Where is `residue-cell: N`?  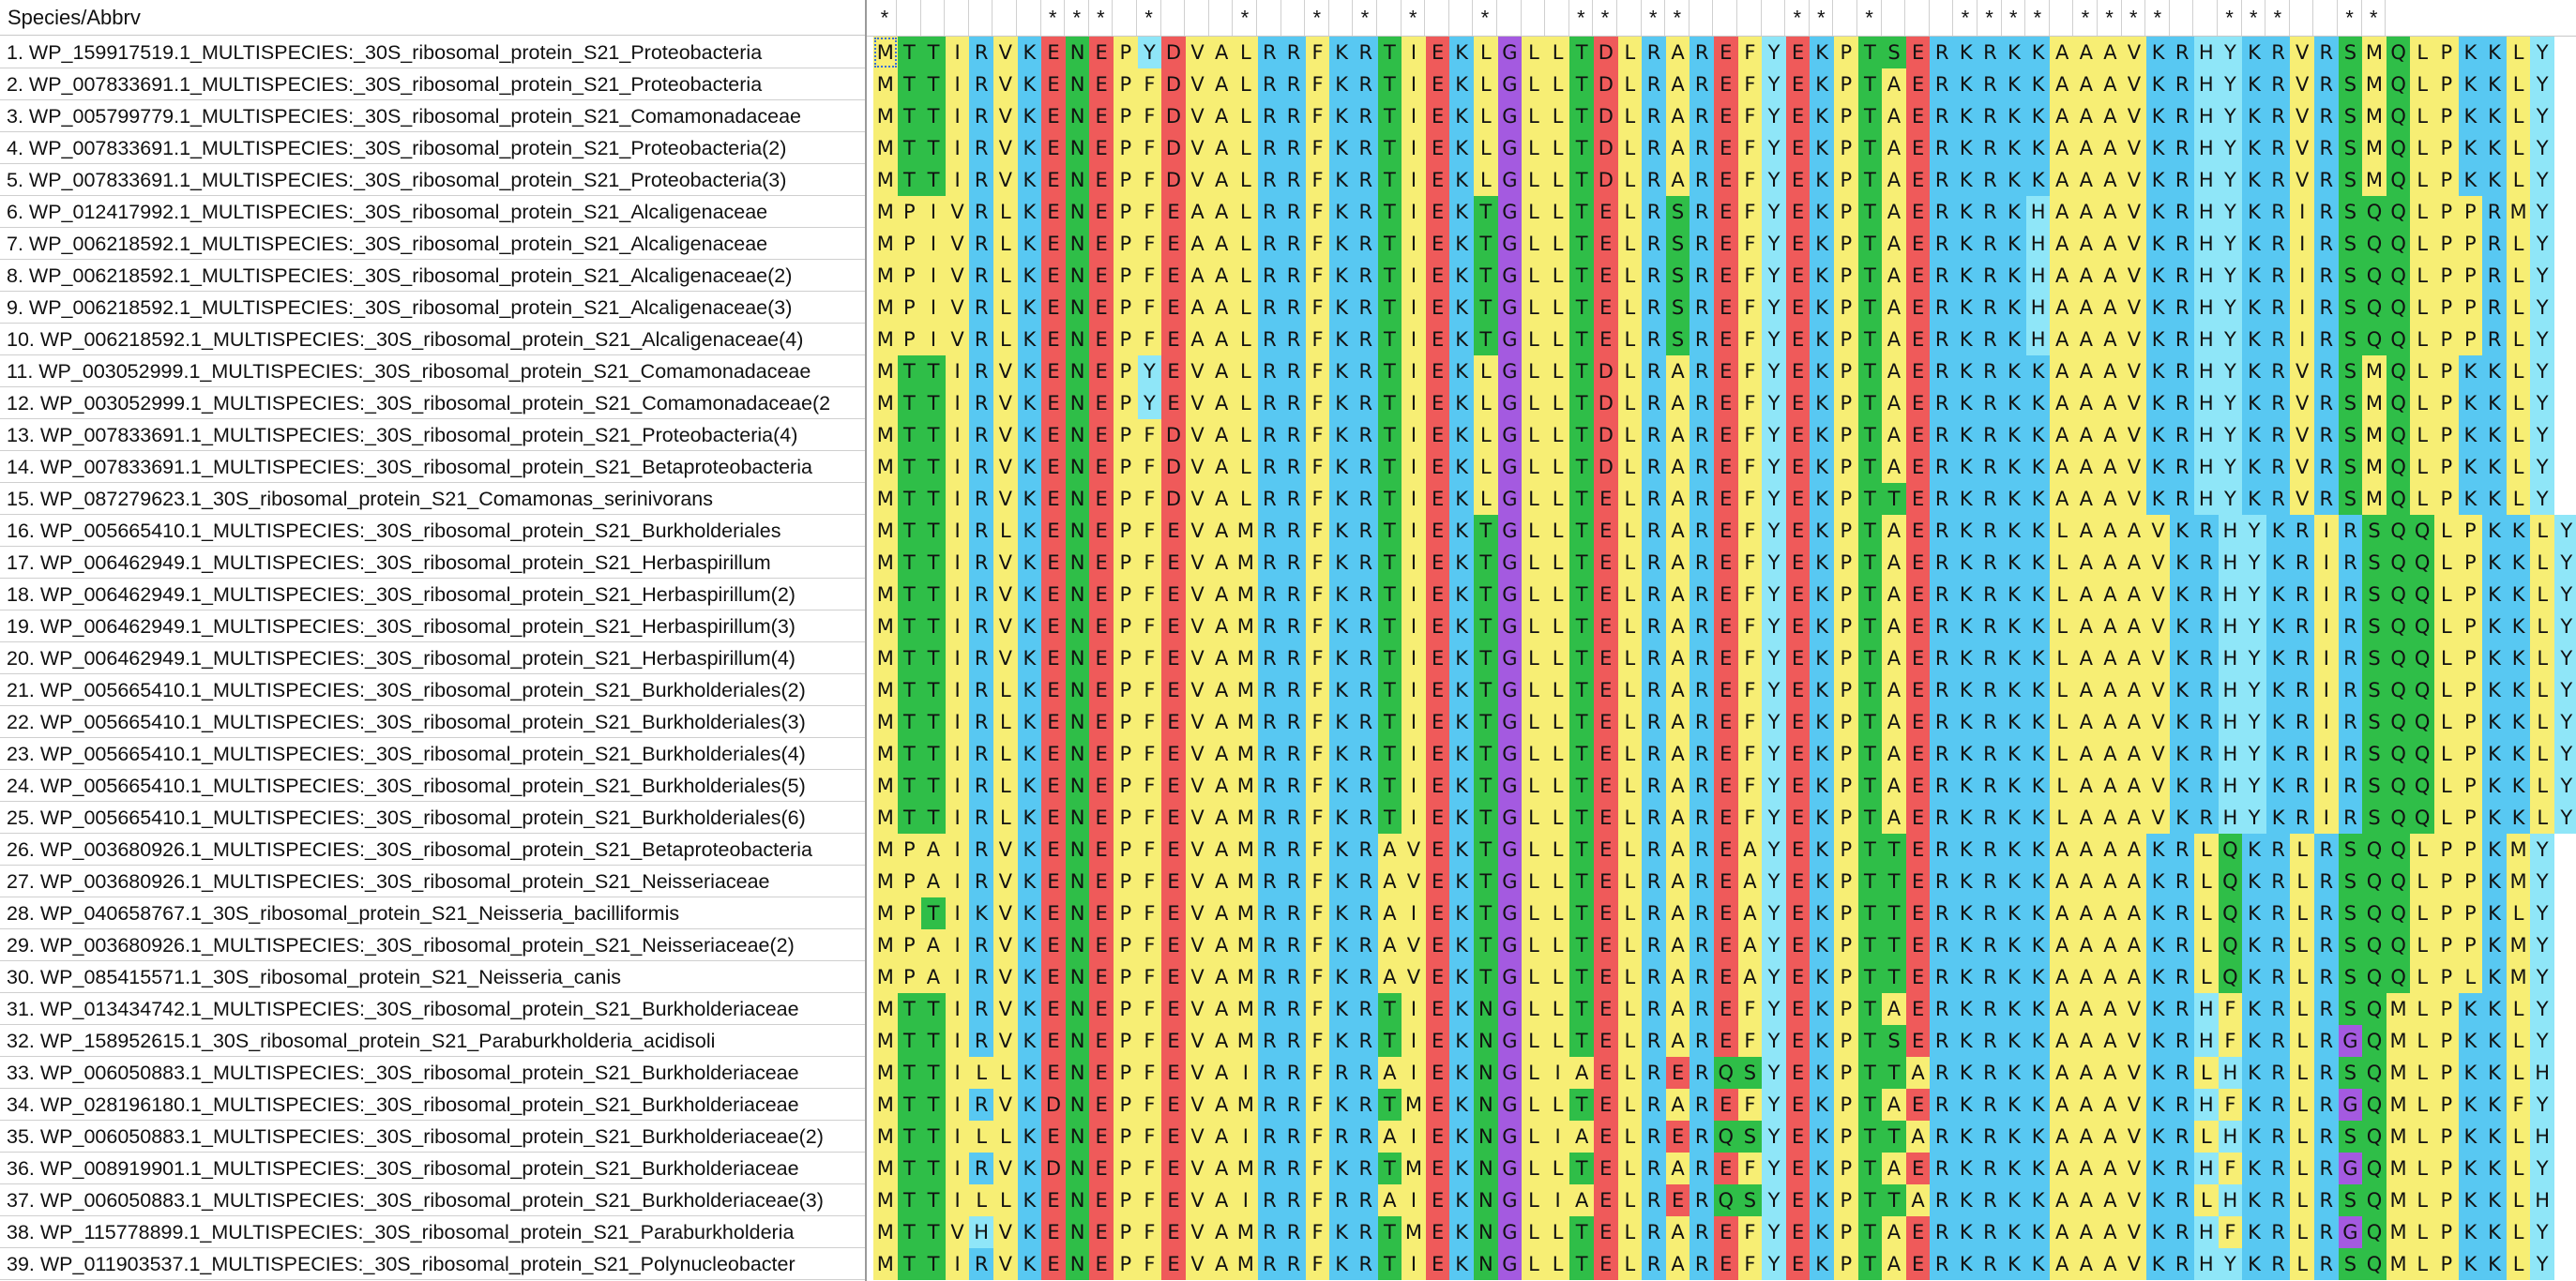
residue-cell: N is located at coordinates (1077, 1200).